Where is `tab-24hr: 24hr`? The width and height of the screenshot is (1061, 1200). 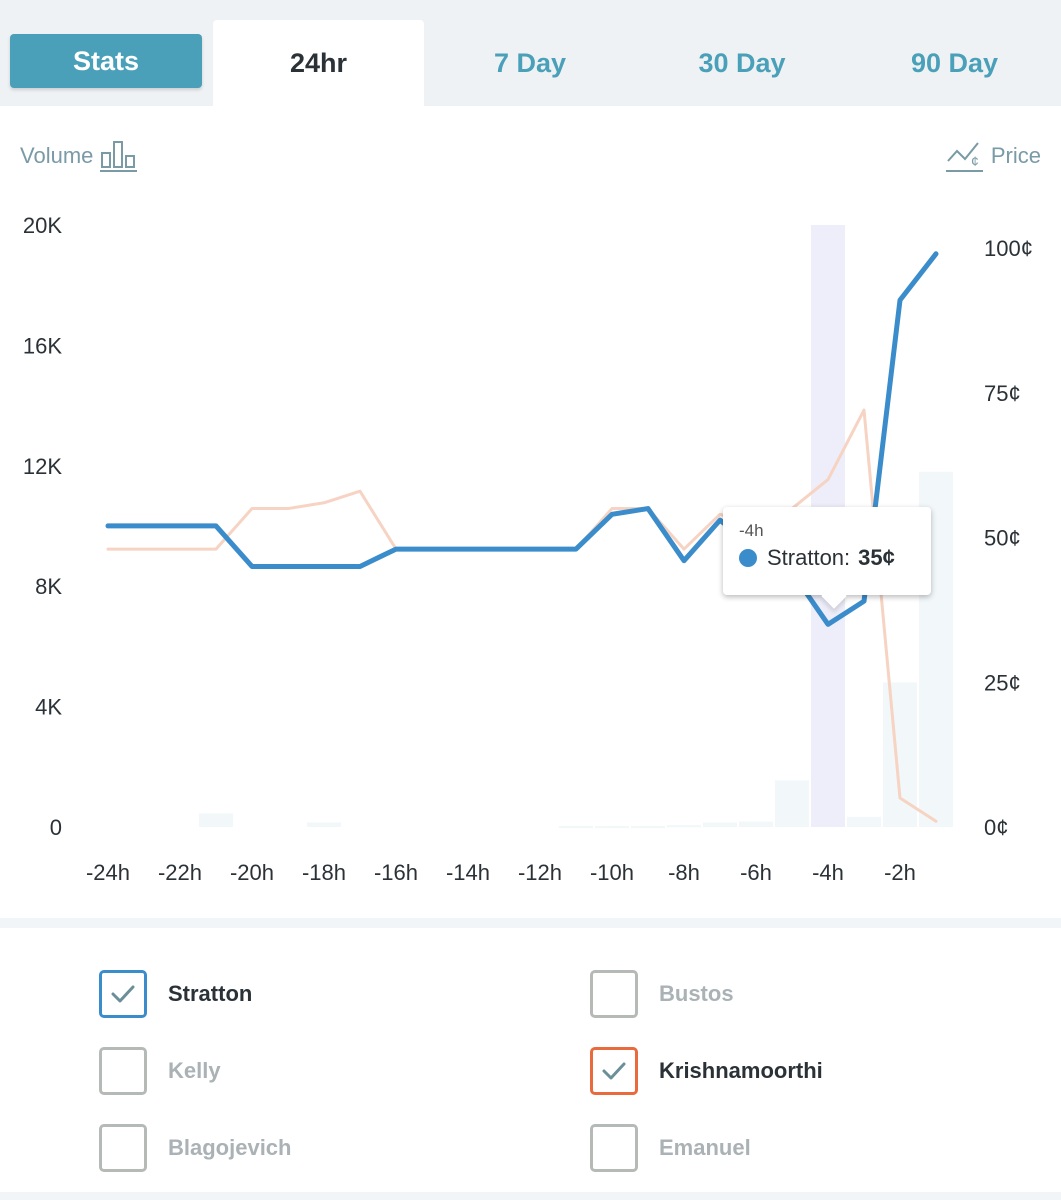 tab-24hr: 24hr is located at coordinates (318, 63).